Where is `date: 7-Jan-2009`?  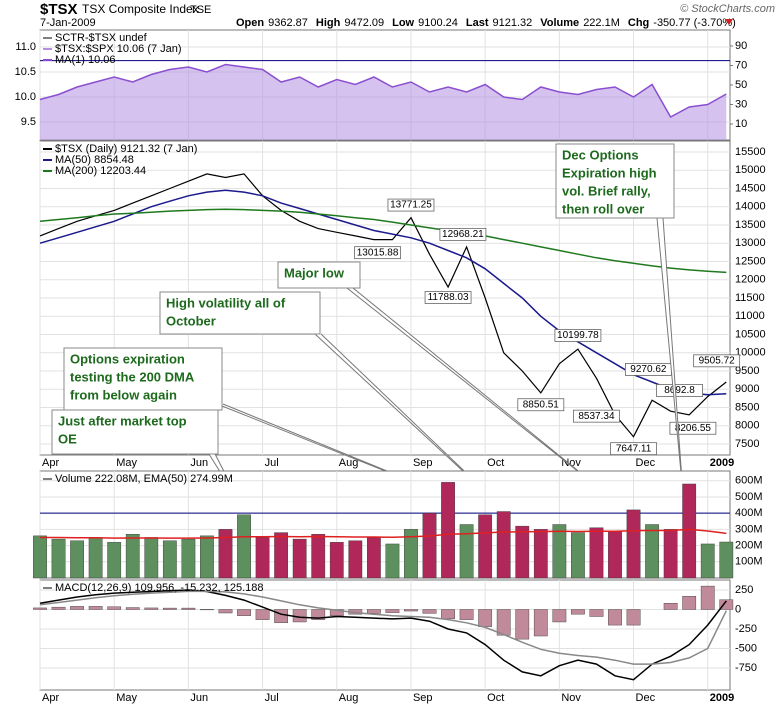 date: 7-Jan-2009 is located at coordinates (68, 23).